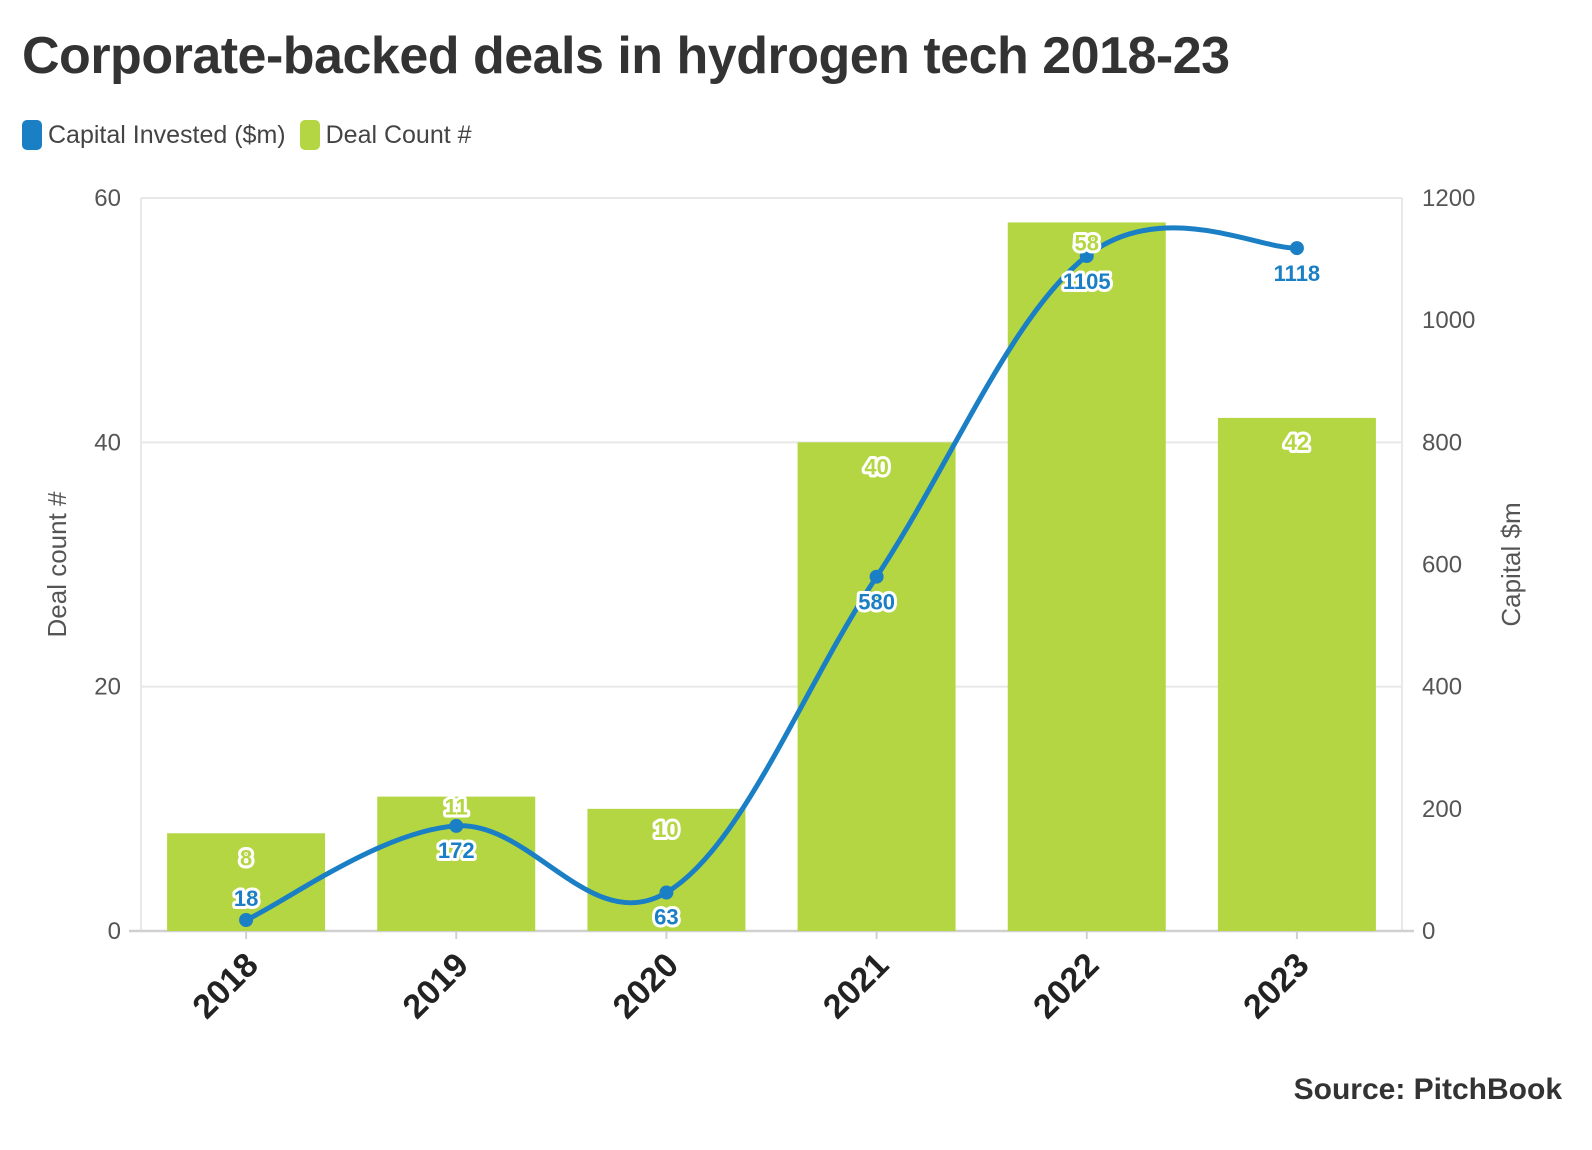  What do you see at coordinates (876, 466) in the screenshot?
I see `deal-count-label-2021: 40` at bounding box center [876, 466].